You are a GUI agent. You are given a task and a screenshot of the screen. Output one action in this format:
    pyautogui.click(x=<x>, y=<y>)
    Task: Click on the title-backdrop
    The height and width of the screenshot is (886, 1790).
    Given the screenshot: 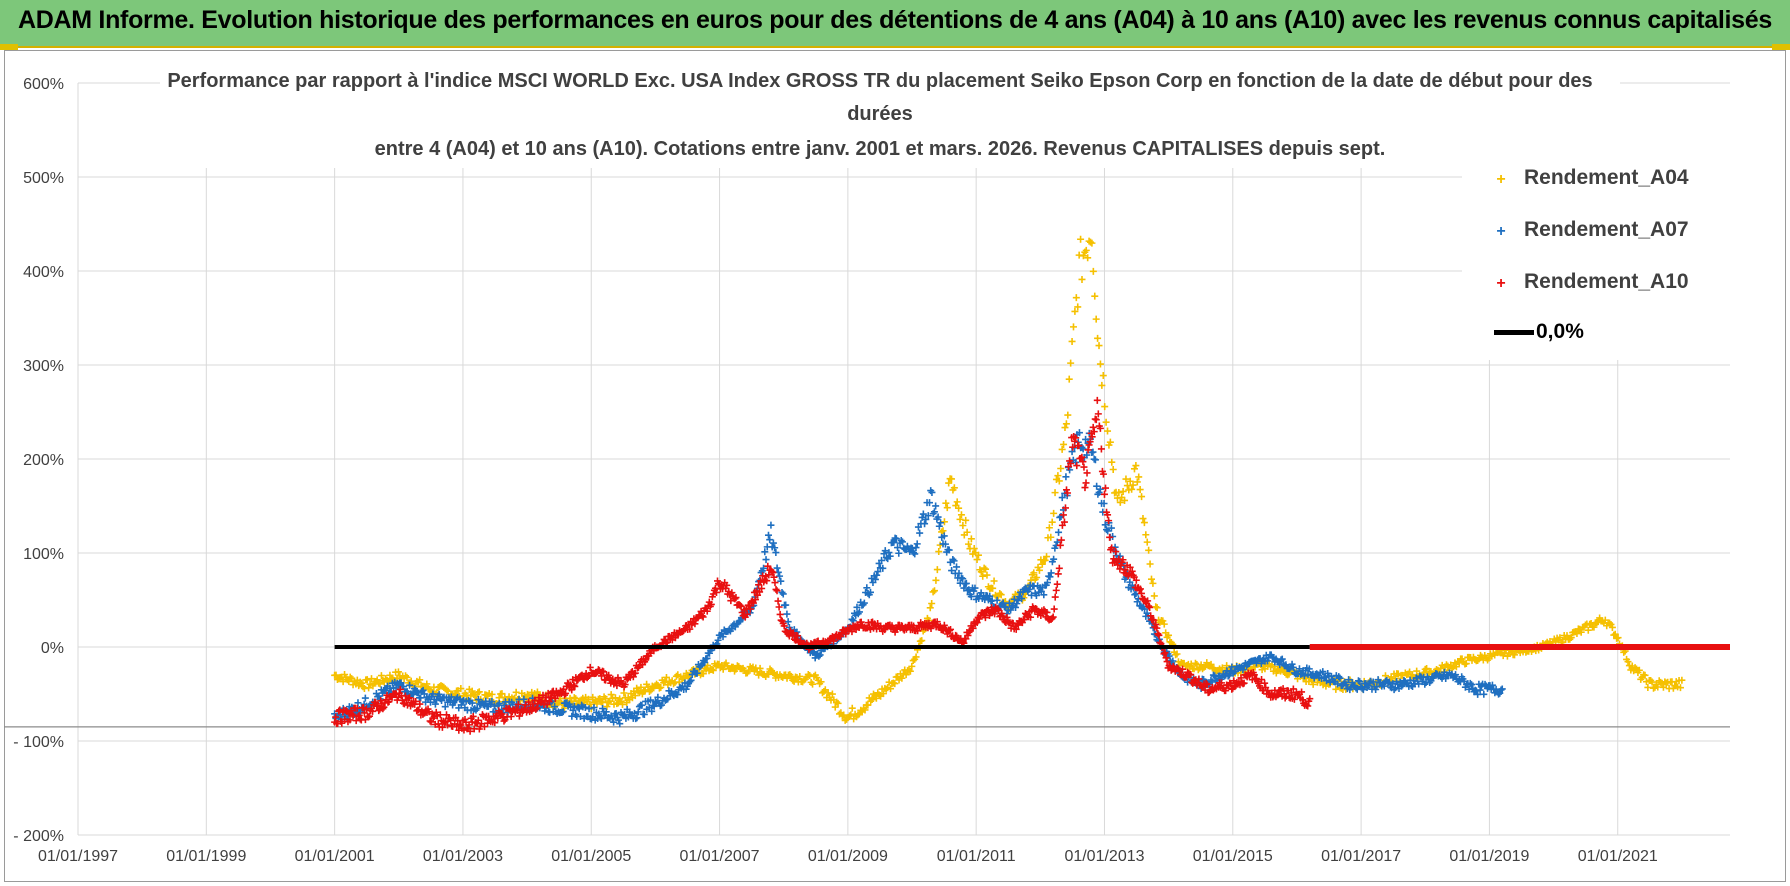 What is the action you would take?
    pyautogui.click(x=890, y=116)
    